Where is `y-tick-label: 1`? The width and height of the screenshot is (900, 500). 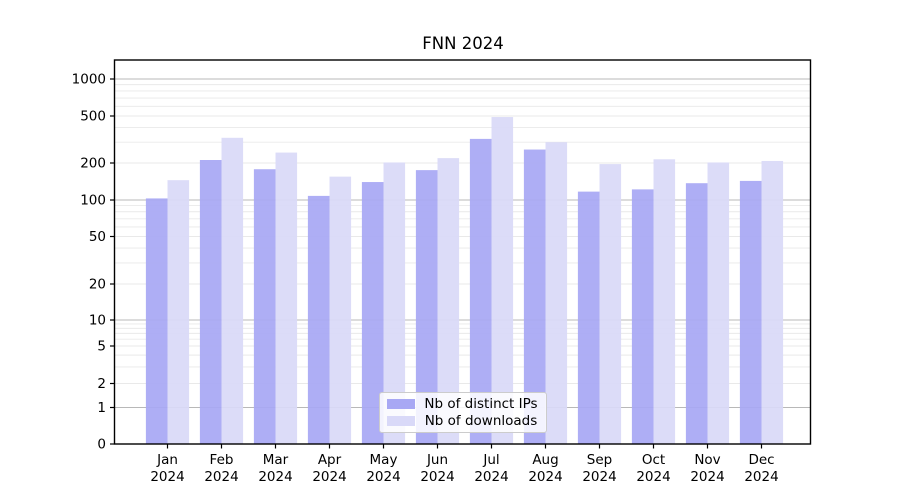
y-tick-label: 1 is located at coordinates (101, 408).